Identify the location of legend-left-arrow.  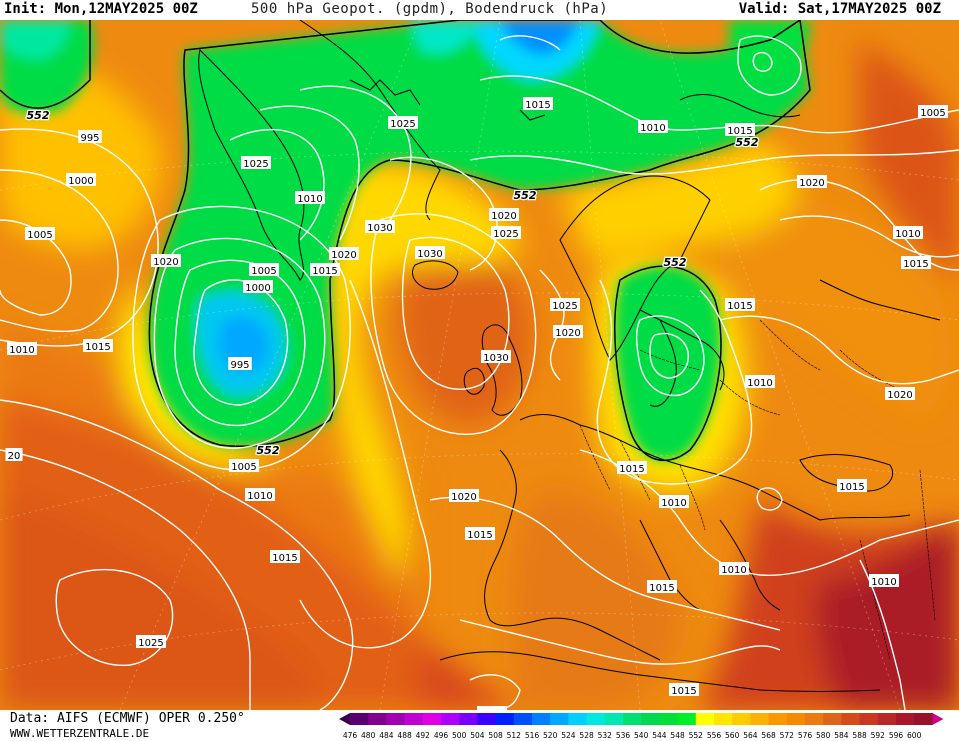
(344, 719).